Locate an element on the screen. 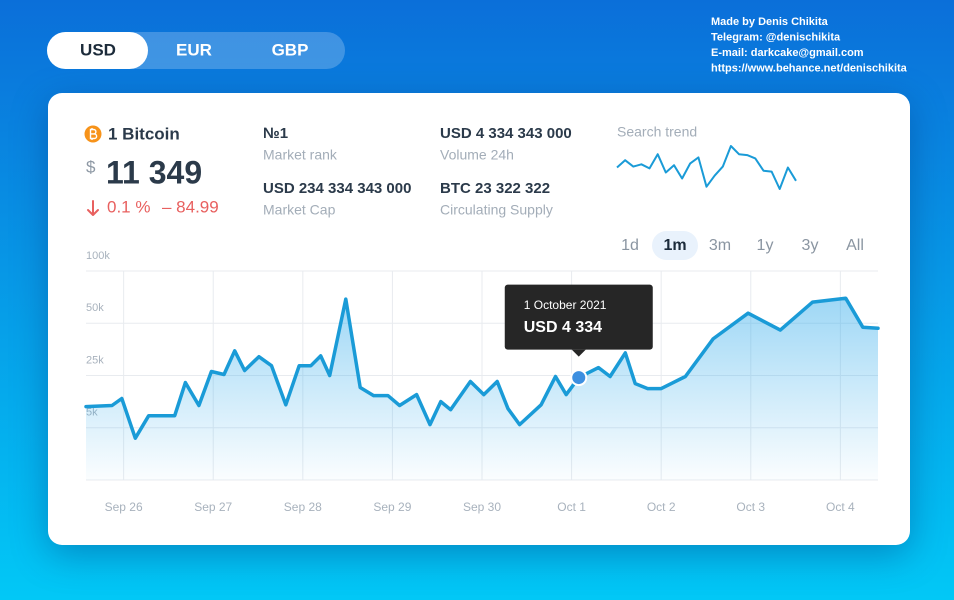  x-tick-label: Sep 29 is located at coordinates (392, 507).